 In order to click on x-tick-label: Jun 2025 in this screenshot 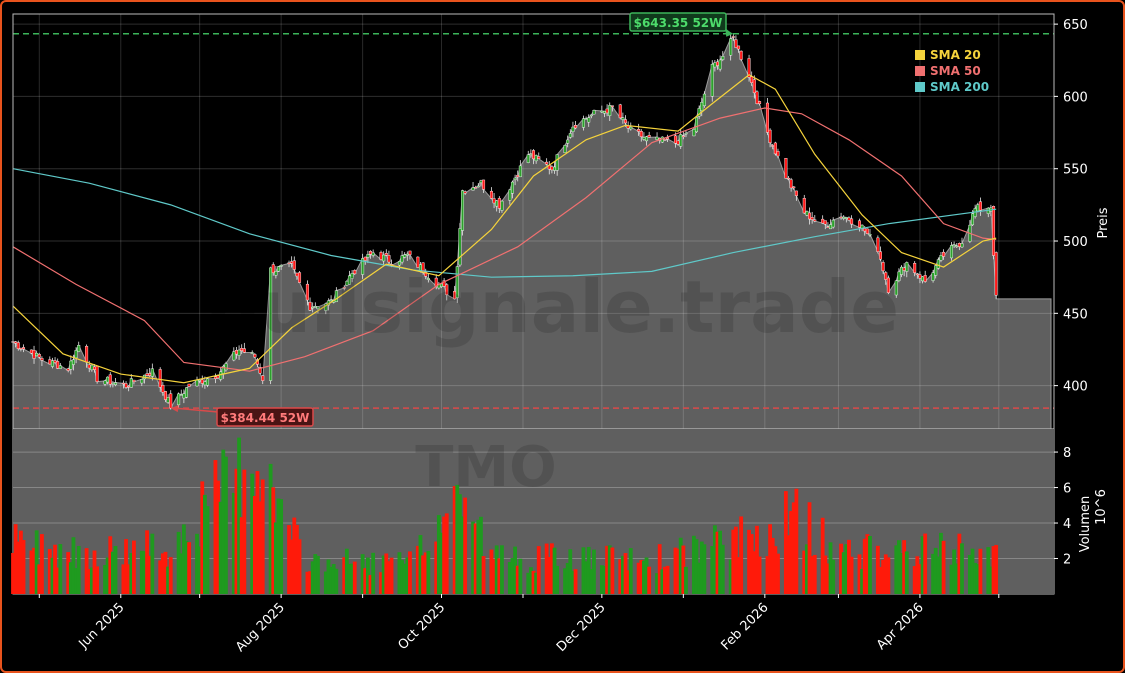, I will do `click(102, 626)`.